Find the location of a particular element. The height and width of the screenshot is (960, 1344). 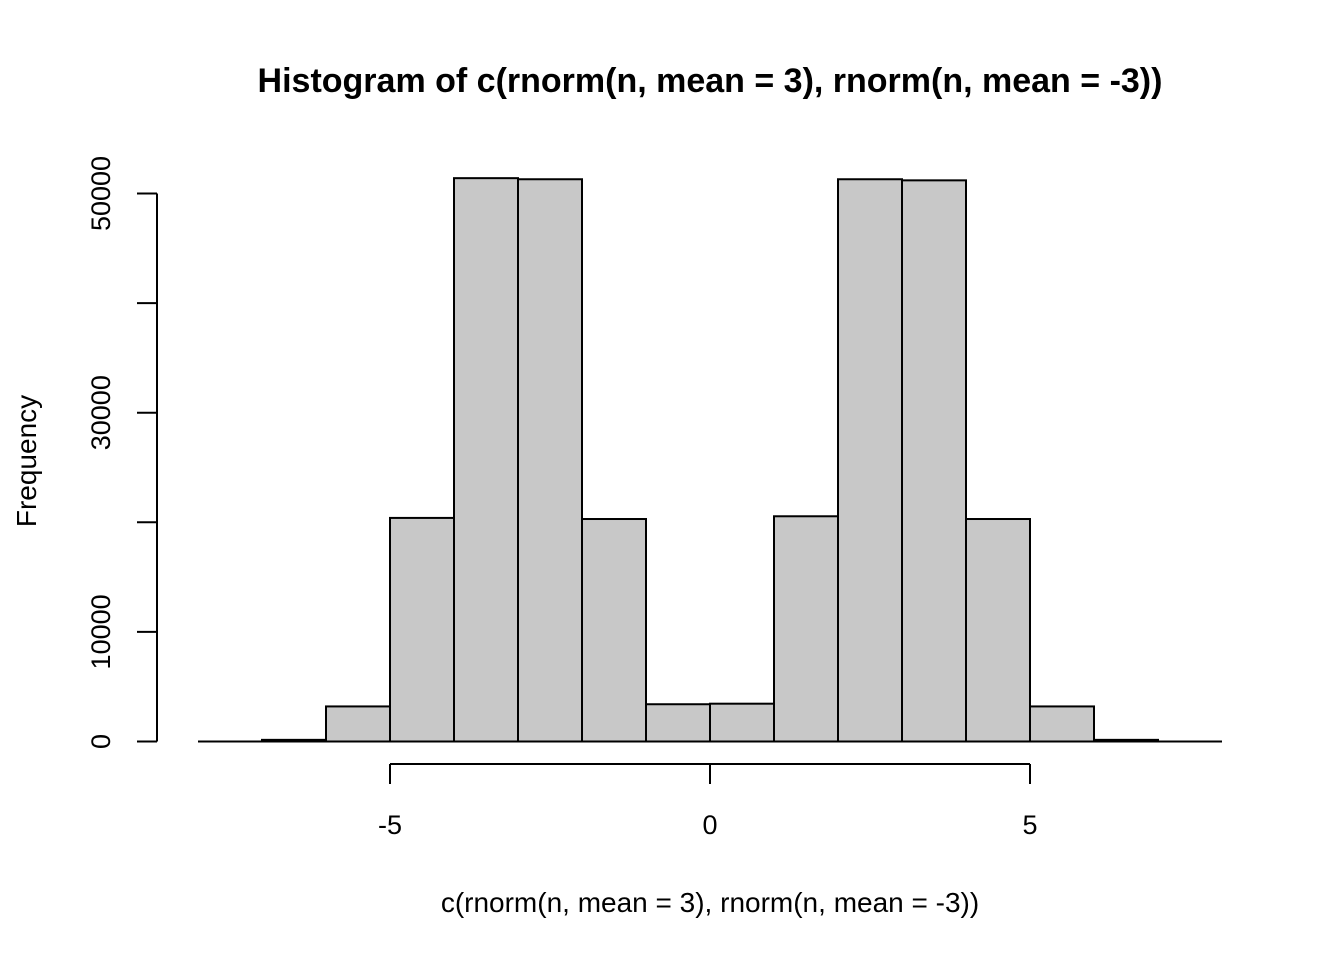

y-tick-label: 10000 is located at coordinates (101, 631).